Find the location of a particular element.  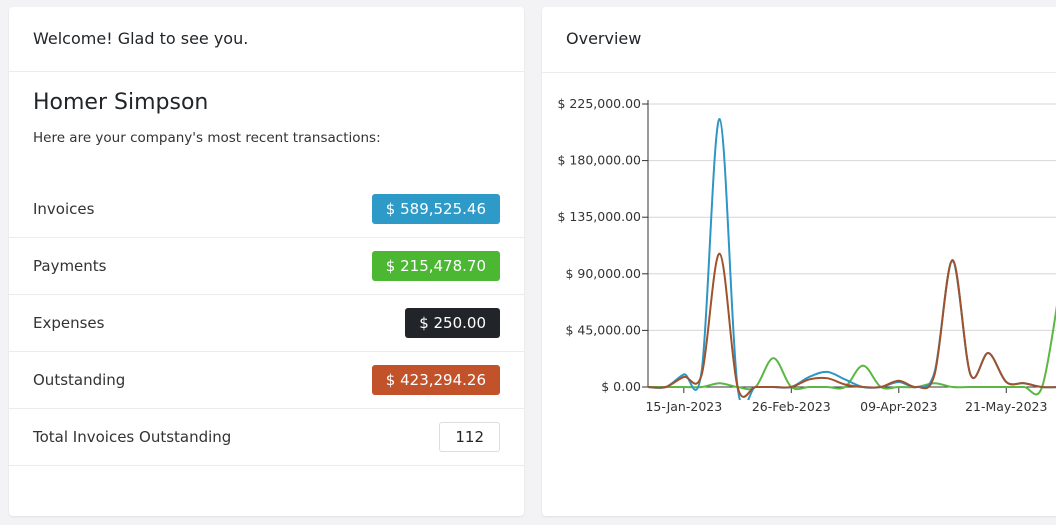

y-tick-label: $ 0.00 is located at coordinates (621, 386).